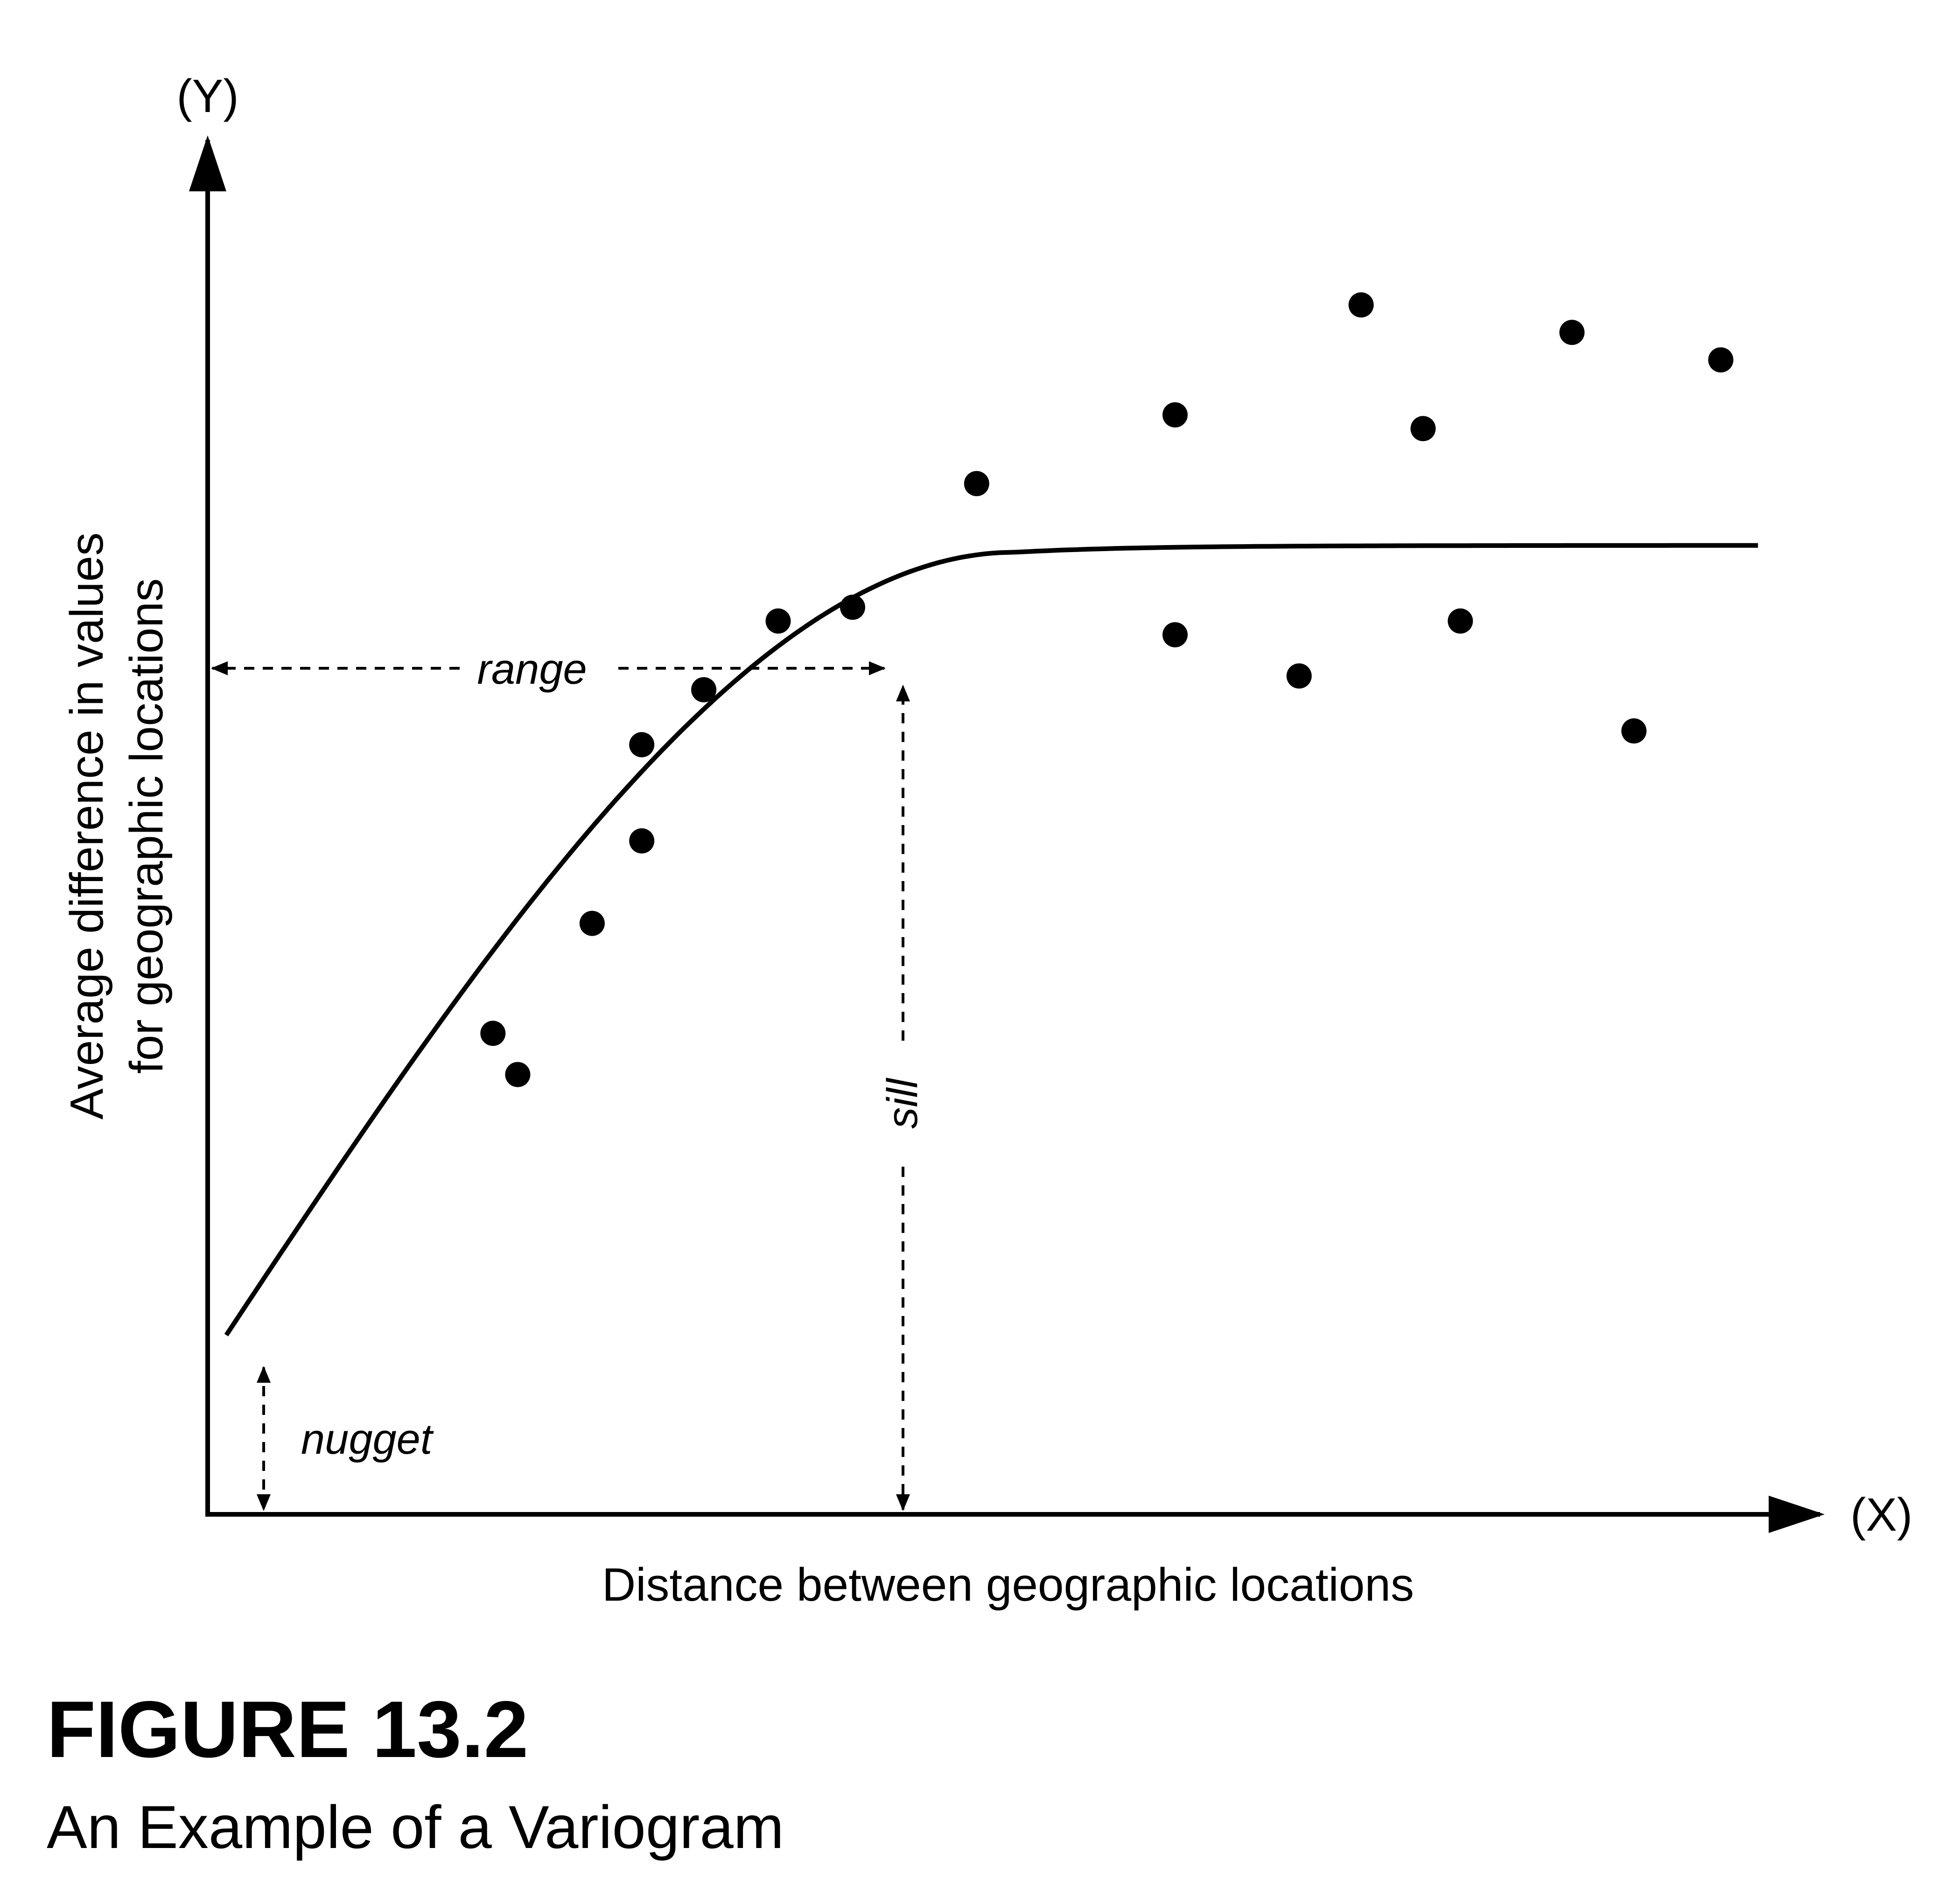  Describe the element at coordinates (288, 1729) in the screenshot. I see `figure-title: FIGURE 13.2` at that location.